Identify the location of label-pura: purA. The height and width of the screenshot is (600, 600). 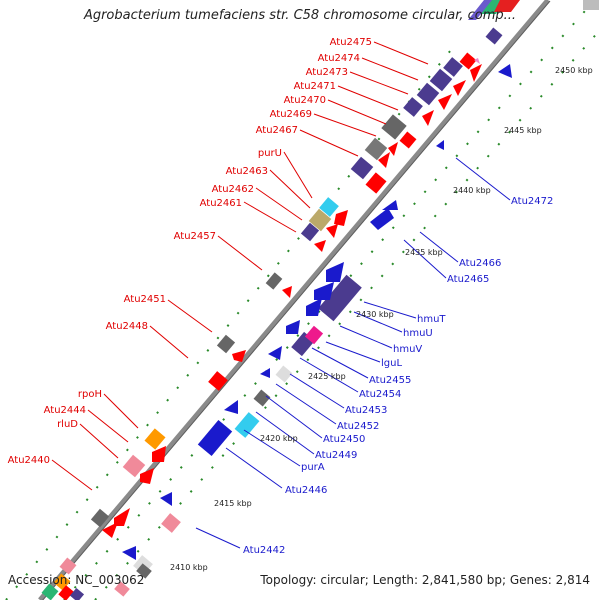
(313, 467).